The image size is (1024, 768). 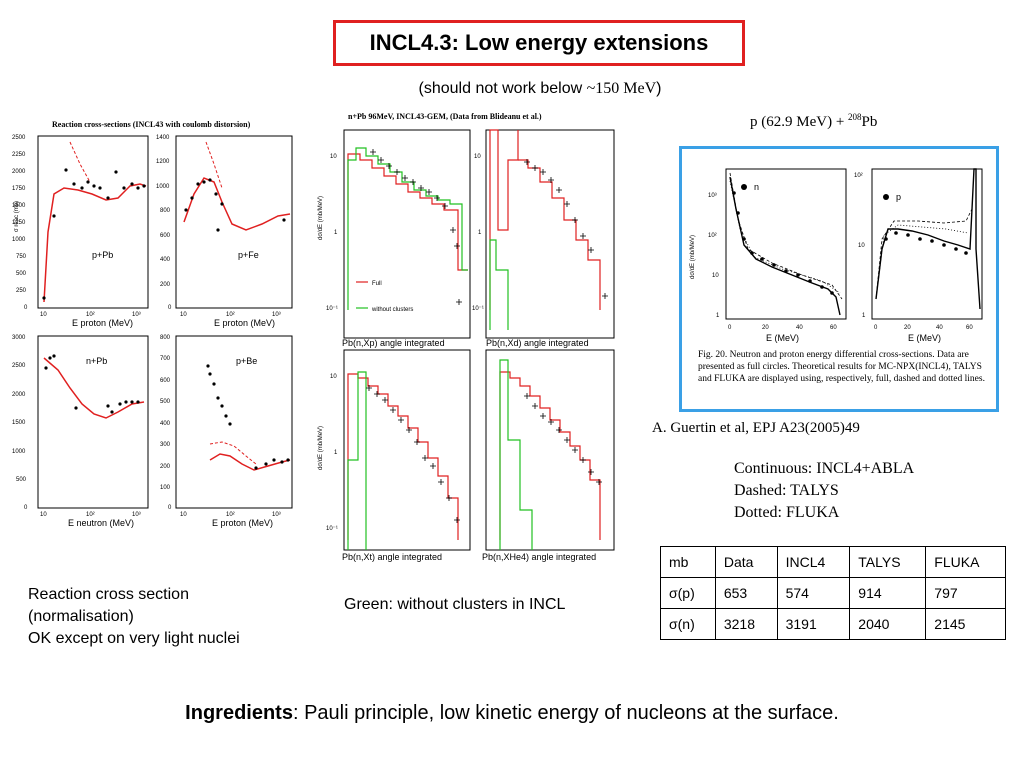 What do you see at coordinates (888, 562) in the screenshot?
I see `table-header: TALYS` at bounding box center [888, 562].